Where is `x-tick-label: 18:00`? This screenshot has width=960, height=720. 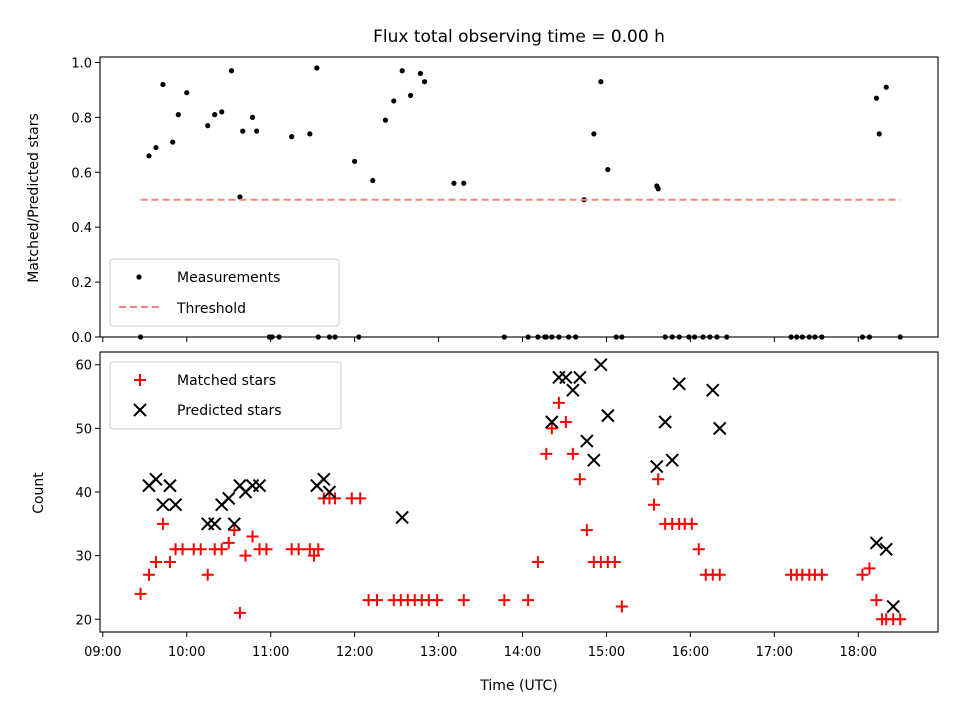
x-tick-label: 18:00 is located at coordinates (858, 652).